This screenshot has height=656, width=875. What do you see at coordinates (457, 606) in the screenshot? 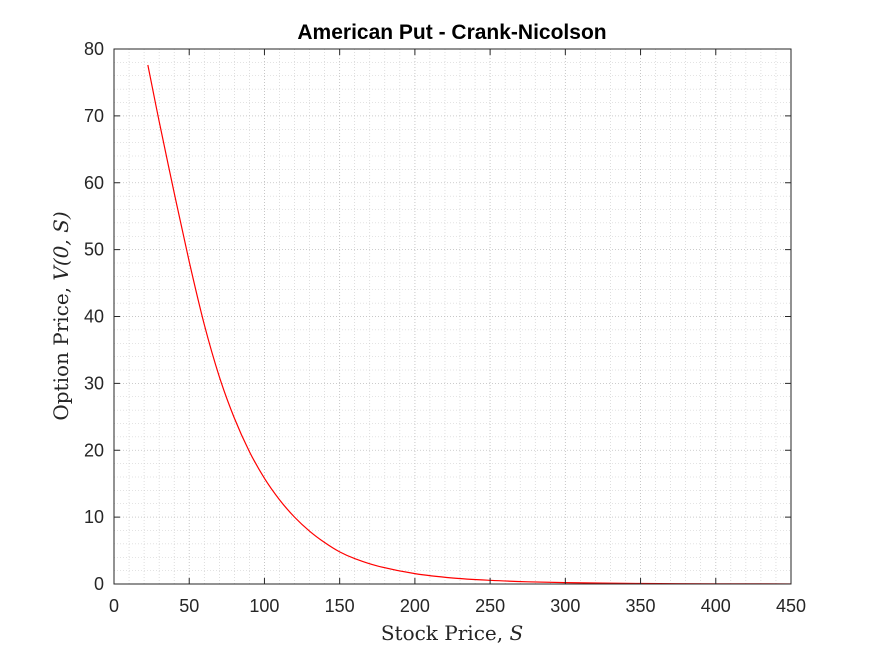
I see `x-tick-labels: 0 50 100 150 200 250 300 350 400 450` at bounding box center [457, 606].